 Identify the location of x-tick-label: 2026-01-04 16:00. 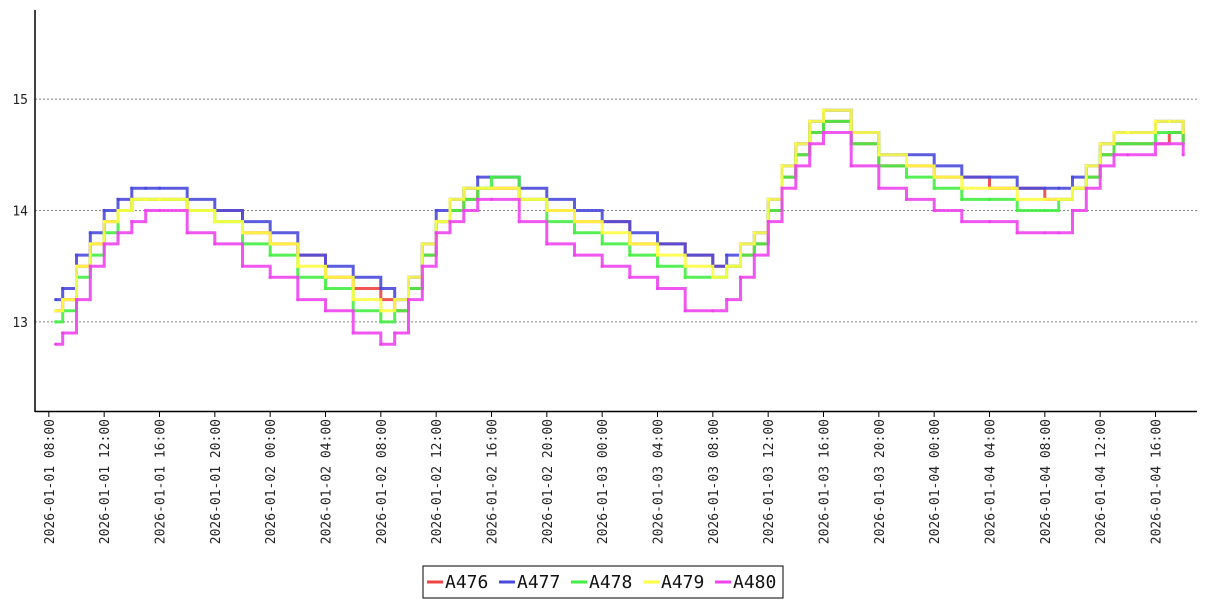
(1157, 481).